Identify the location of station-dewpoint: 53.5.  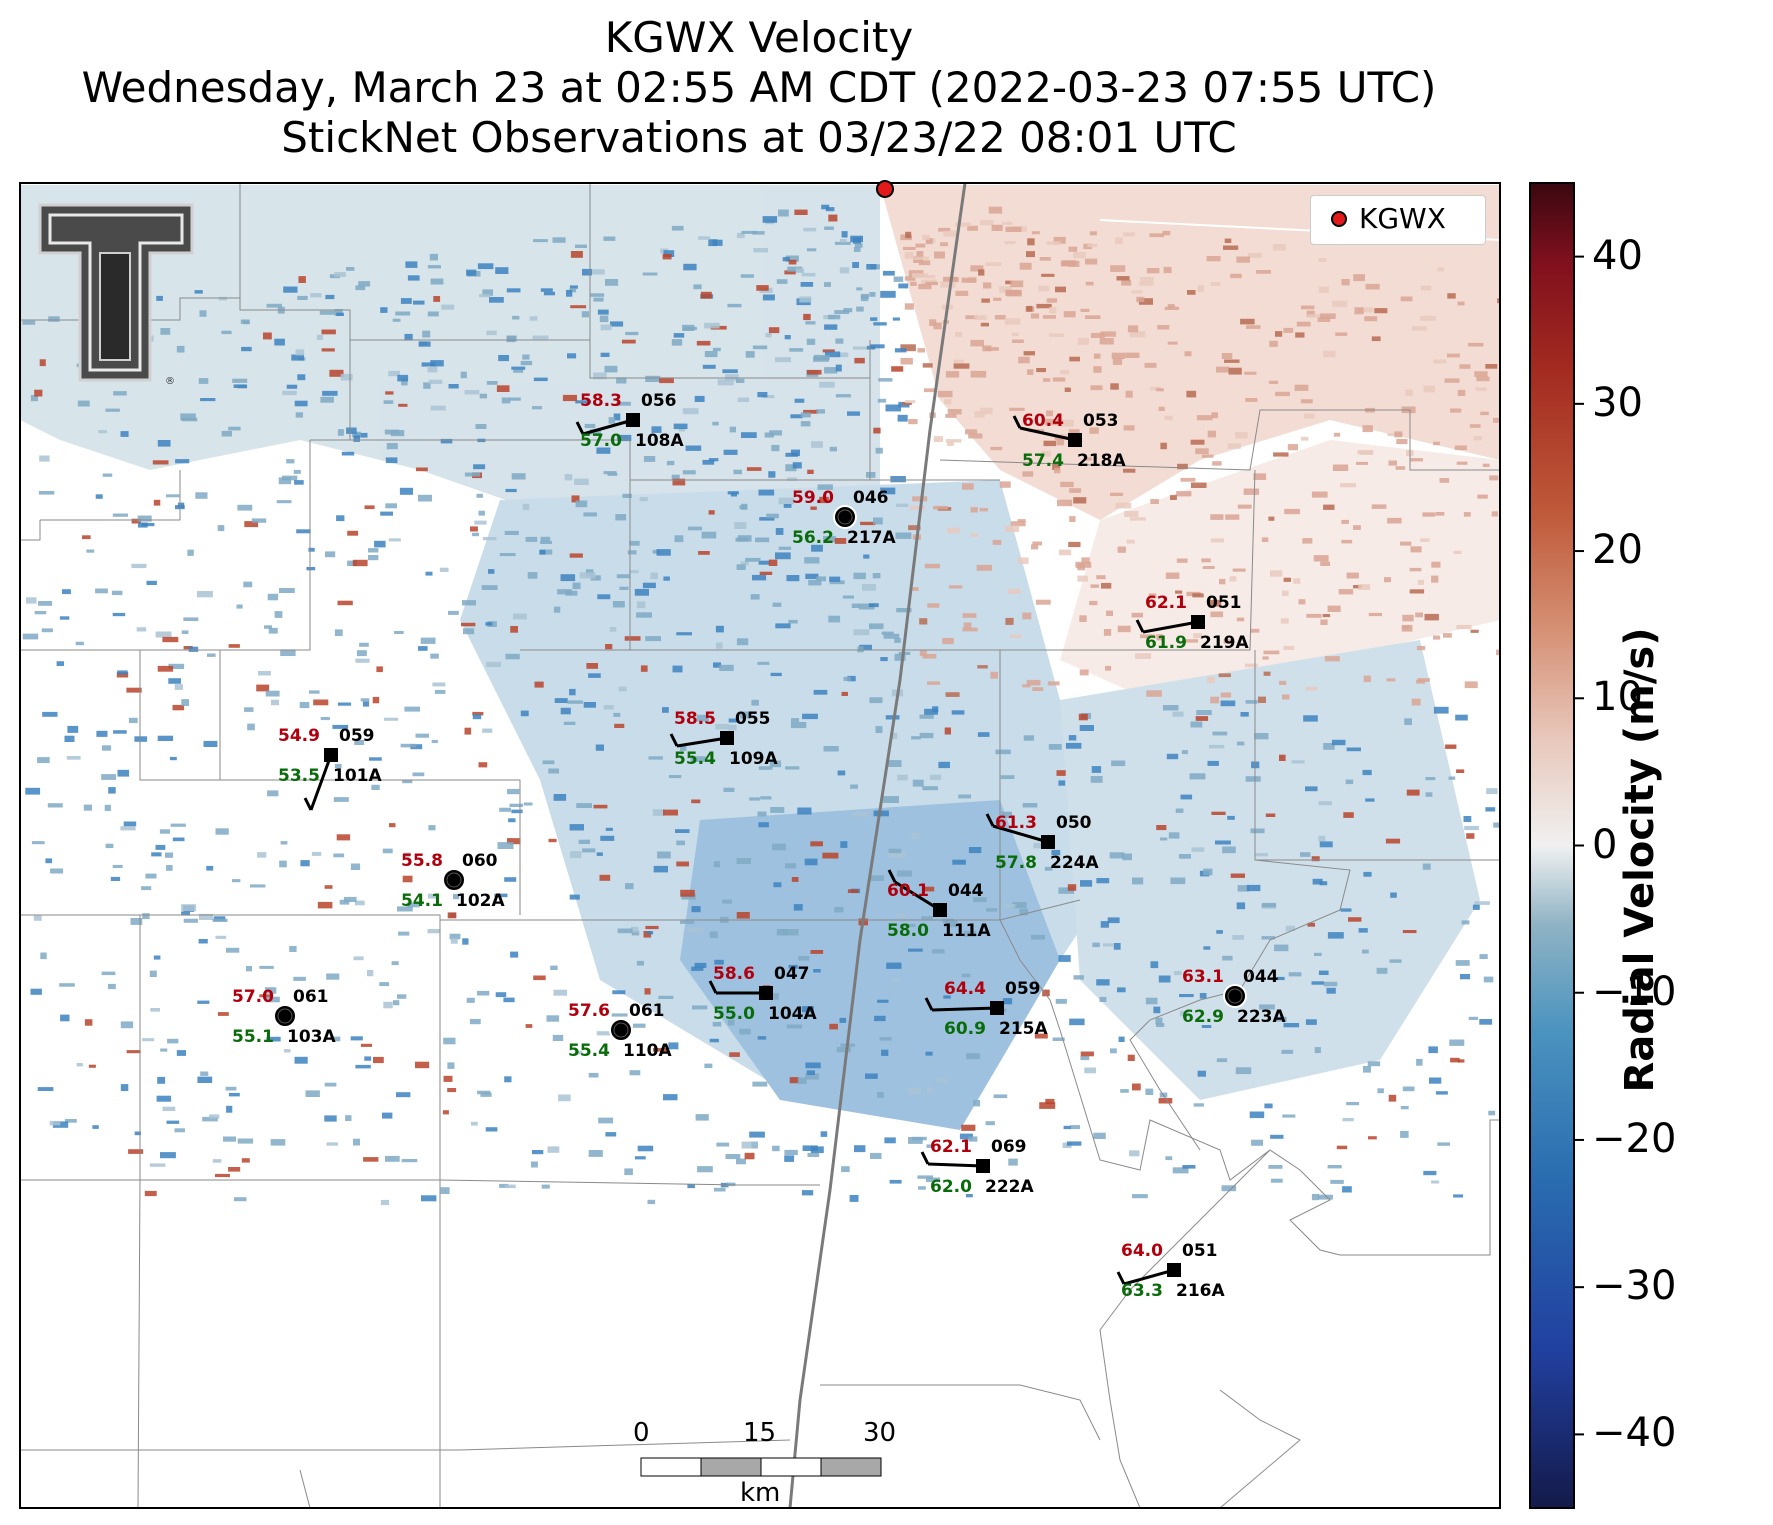
(299, 776).